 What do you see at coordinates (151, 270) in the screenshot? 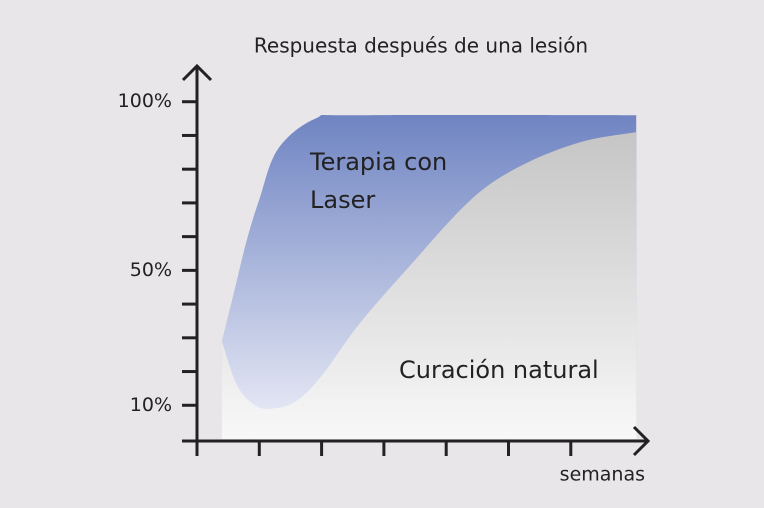
I see `y-tick-label: 50%` at bounding box center [151, 270].